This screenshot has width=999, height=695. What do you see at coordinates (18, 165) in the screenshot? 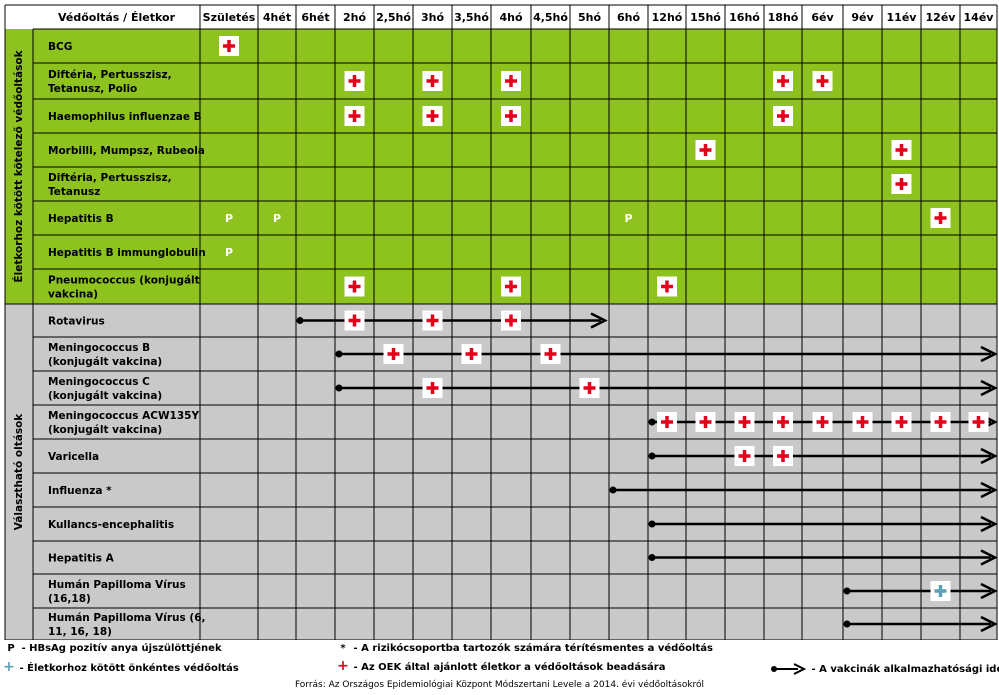
I see `group-label: Életkorhoz kötött kötelező védőoltások` at bounding box center [18, 165].